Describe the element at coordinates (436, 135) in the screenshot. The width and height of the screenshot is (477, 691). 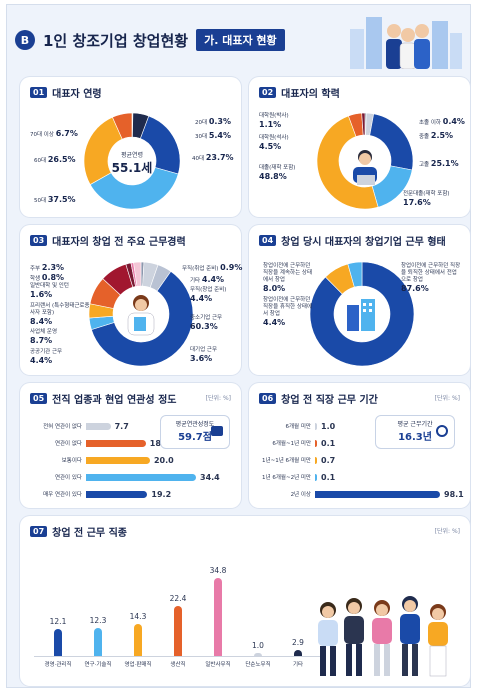
I see `edu-label-mid: 중졸 2.5%` at that location.